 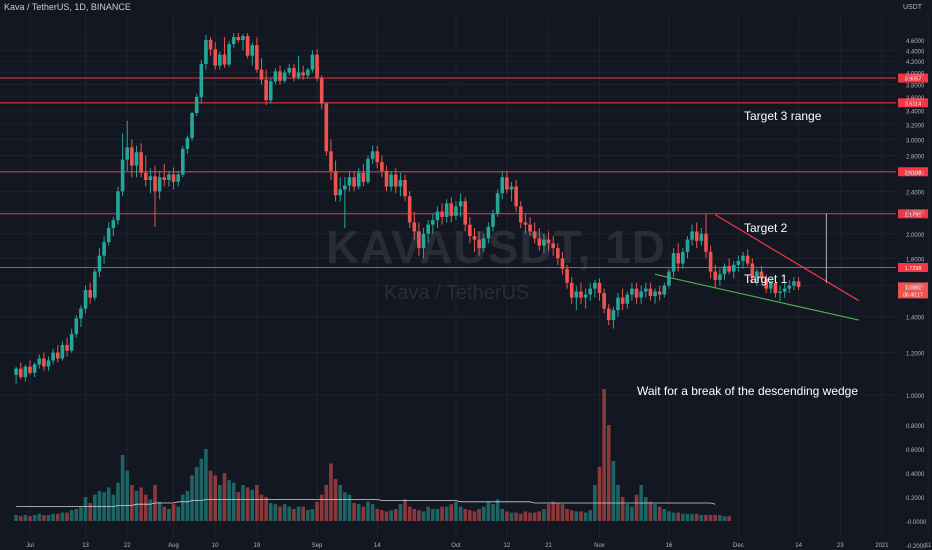 I want to click on wedge-upper-line, so click(x=787, y=258).